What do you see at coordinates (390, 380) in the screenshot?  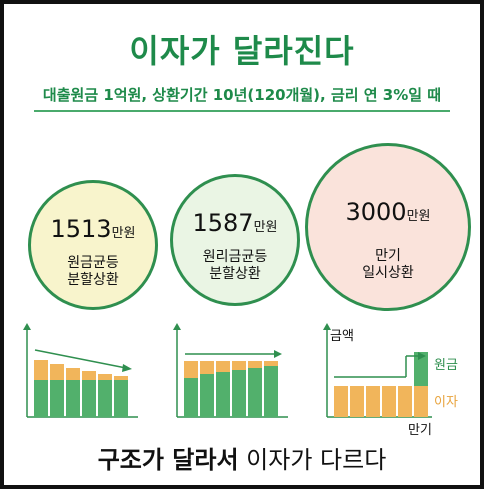 I see `bullet-repayment-chart: 금액 원금 이자 만기` at bounding box center [390, 380].